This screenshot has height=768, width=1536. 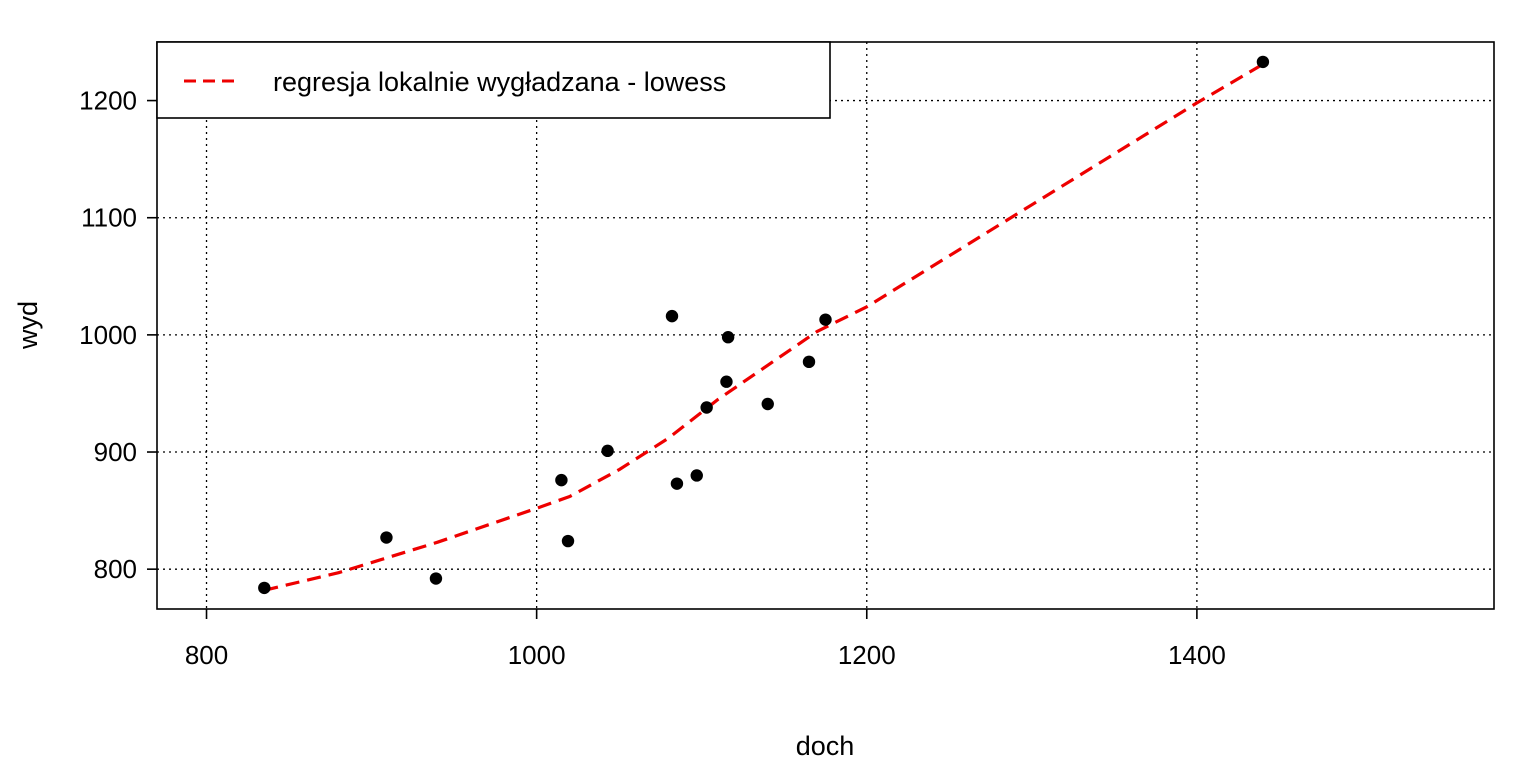 What do you see at coordinates (867, 655) in the screenshot?
I see `x-tick-label: 1200` at bounding box center [867, 655].